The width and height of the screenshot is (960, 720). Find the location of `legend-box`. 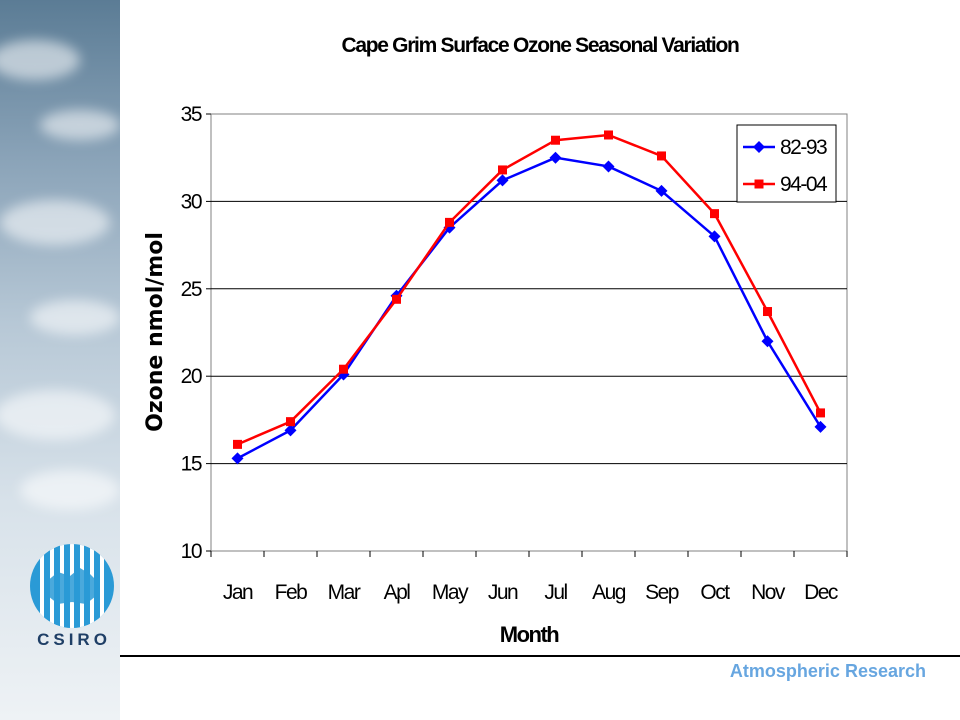

legend-box is located at coordinates (786, 163).